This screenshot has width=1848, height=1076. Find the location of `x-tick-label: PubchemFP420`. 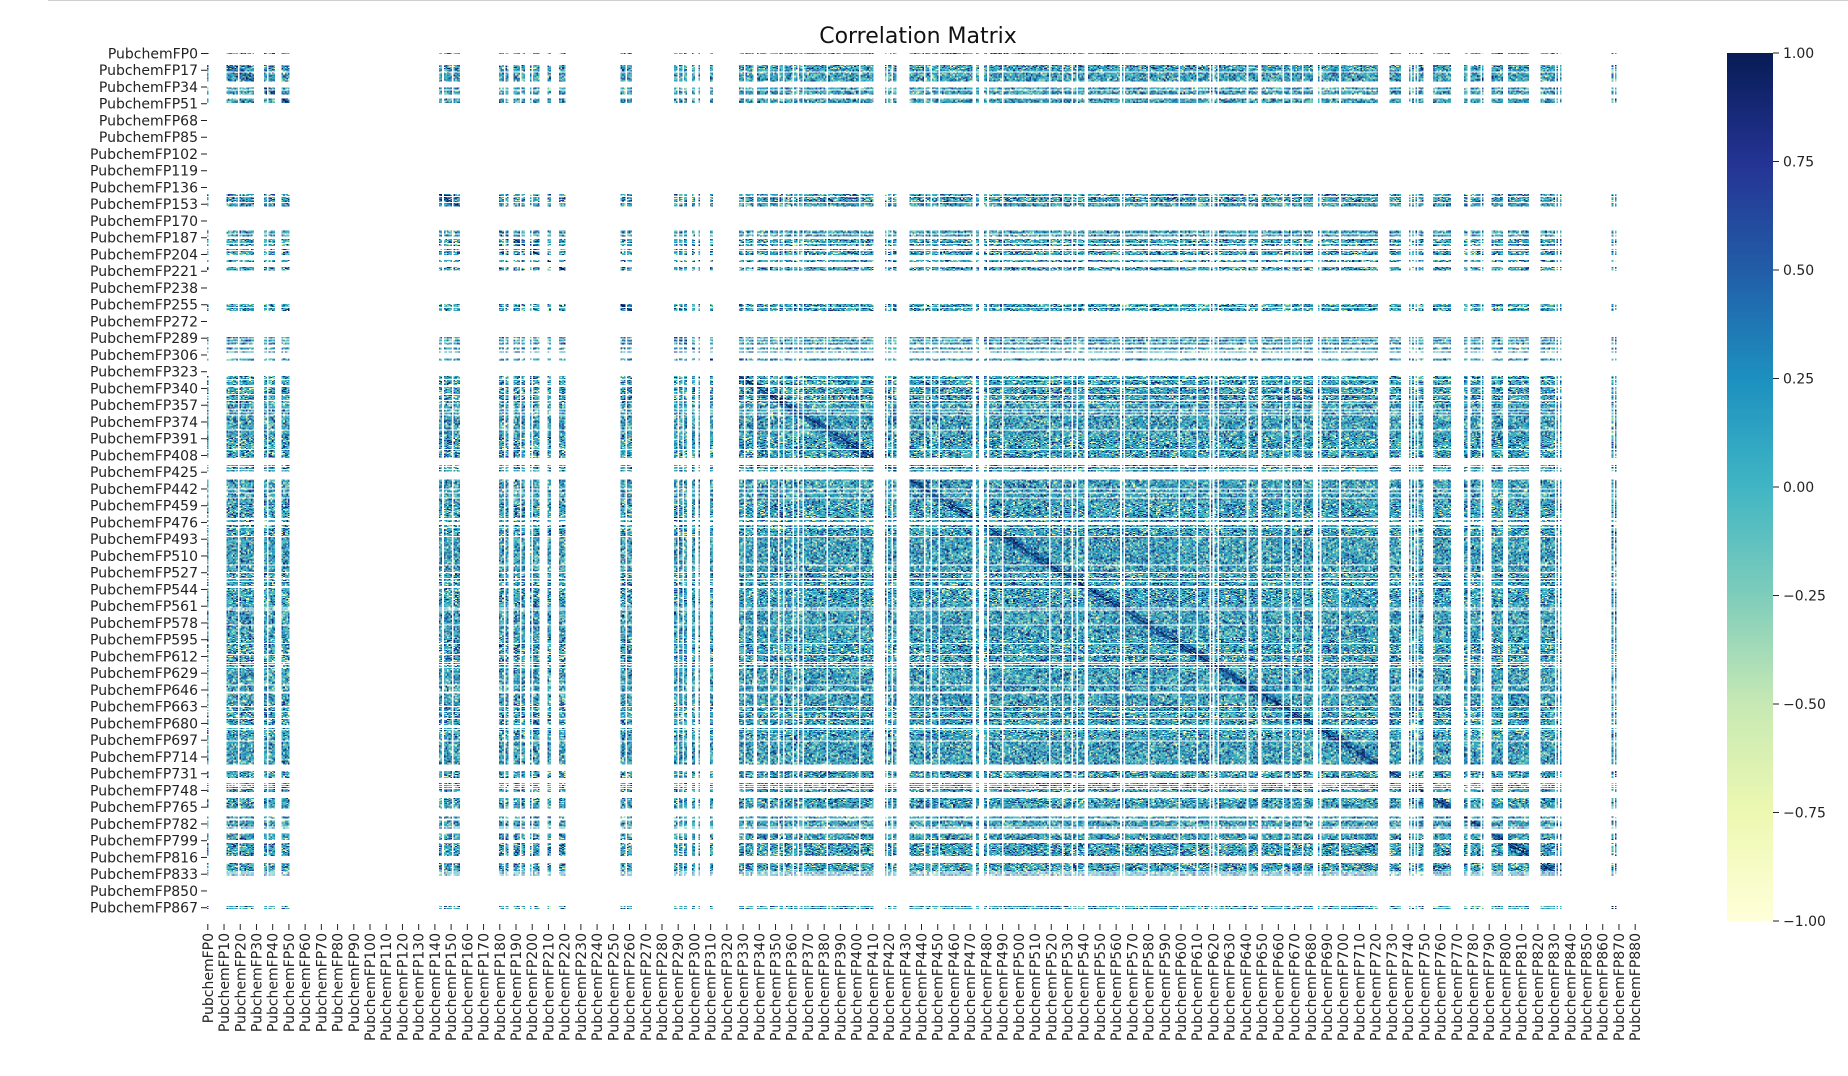

x-tick-label: PubchemFP420 is located at coordinates (890, 987).